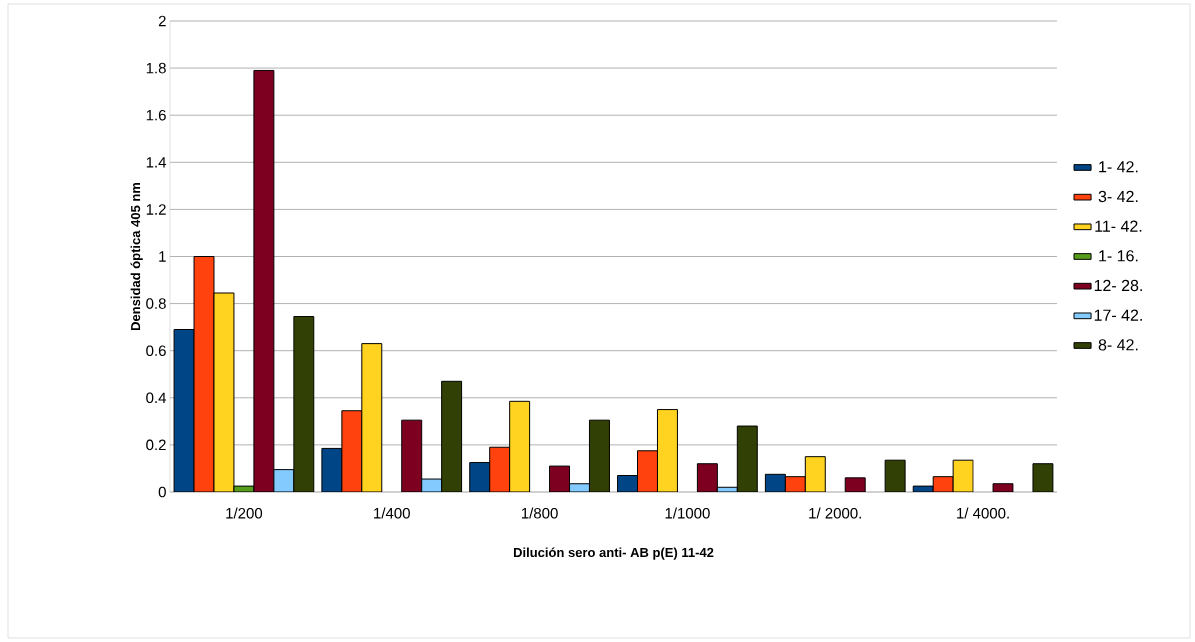  What do you see at coordinates (156, 209) in the screenshot?
I see `y-tick-label: 1.2` at bounding box center [156, 209].